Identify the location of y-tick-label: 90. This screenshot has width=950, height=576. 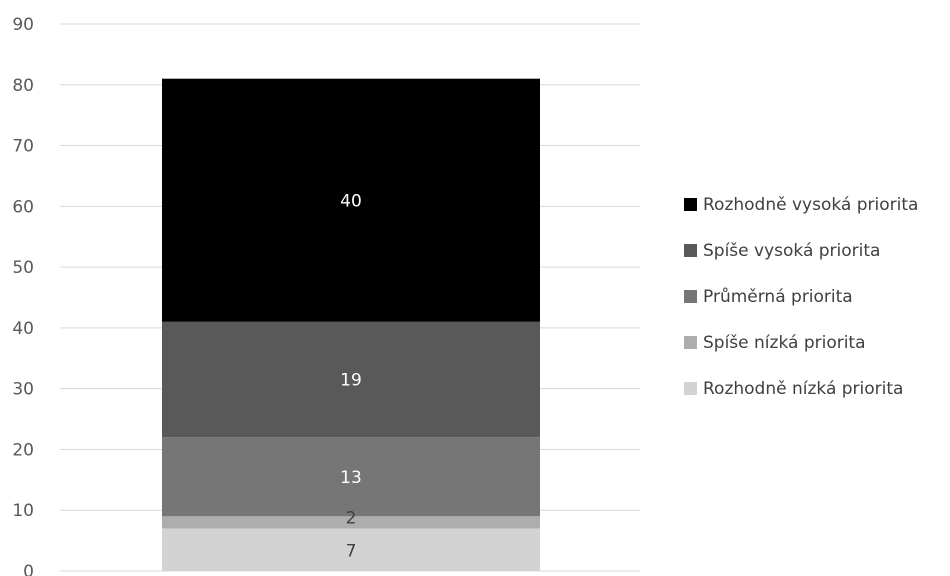
(23, 25).